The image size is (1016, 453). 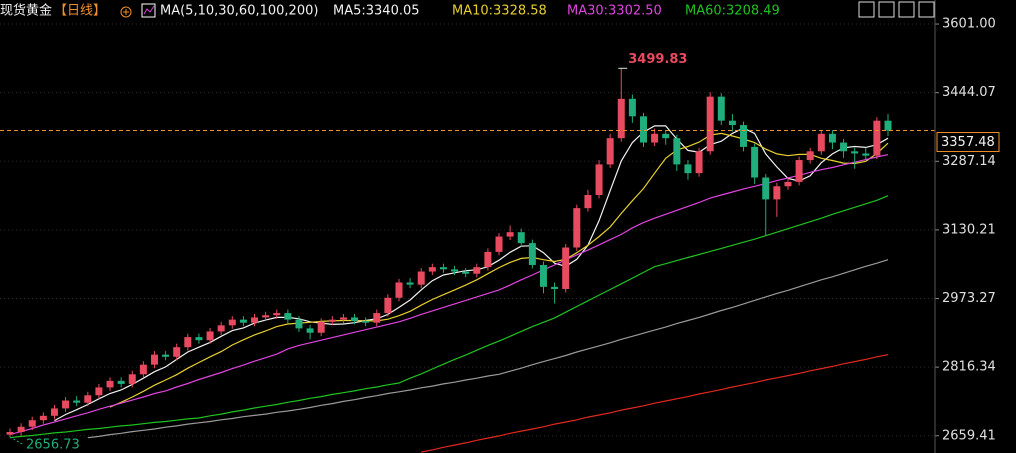 I want to click on legend-entry: MA60:3208.49, so click(x=732, y=11).